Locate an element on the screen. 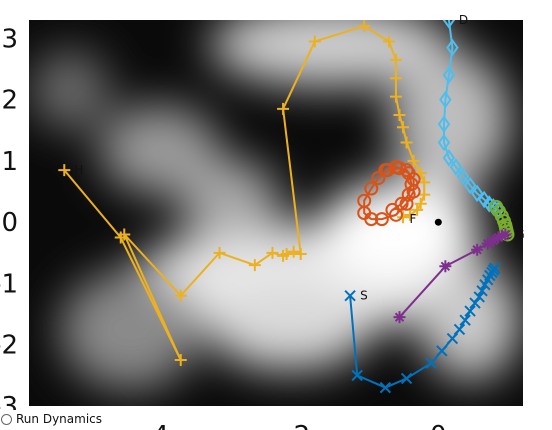  y-tick-label: 1 is located at coordinates (9, 162).